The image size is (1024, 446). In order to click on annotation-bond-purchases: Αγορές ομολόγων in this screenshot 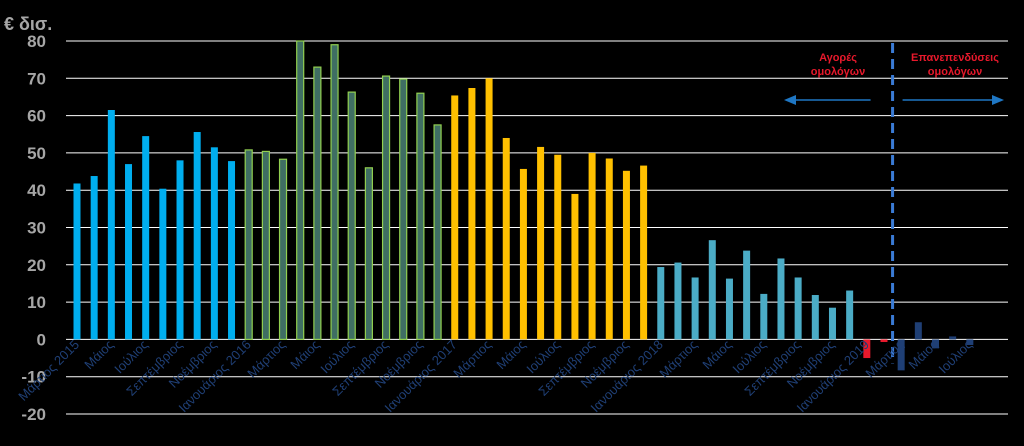, I will do `click(838, 65)`.